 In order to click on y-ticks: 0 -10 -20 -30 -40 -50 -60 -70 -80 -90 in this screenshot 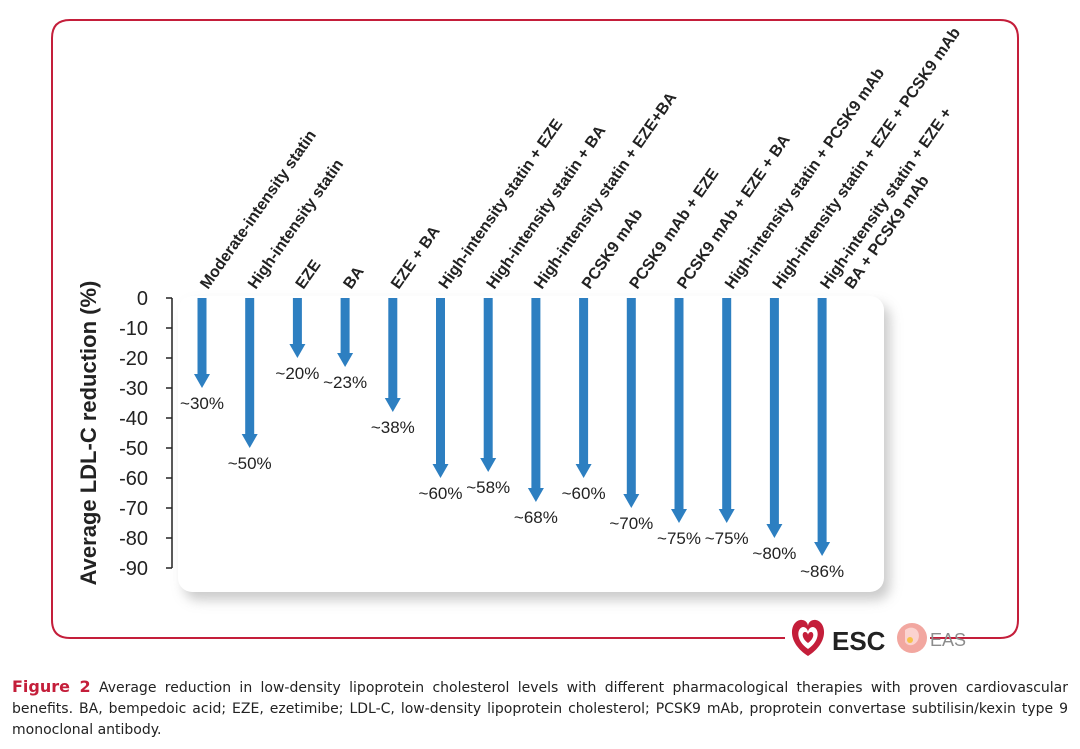, I will do `click(145, 434)`.